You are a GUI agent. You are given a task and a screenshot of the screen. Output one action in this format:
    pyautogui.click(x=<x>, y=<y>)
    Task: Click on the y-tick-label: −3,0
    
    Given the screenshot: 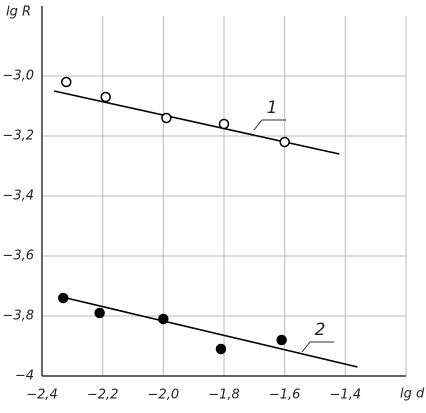 What is the action you would take?
    pyautogui.click(x=18, y=76)
    